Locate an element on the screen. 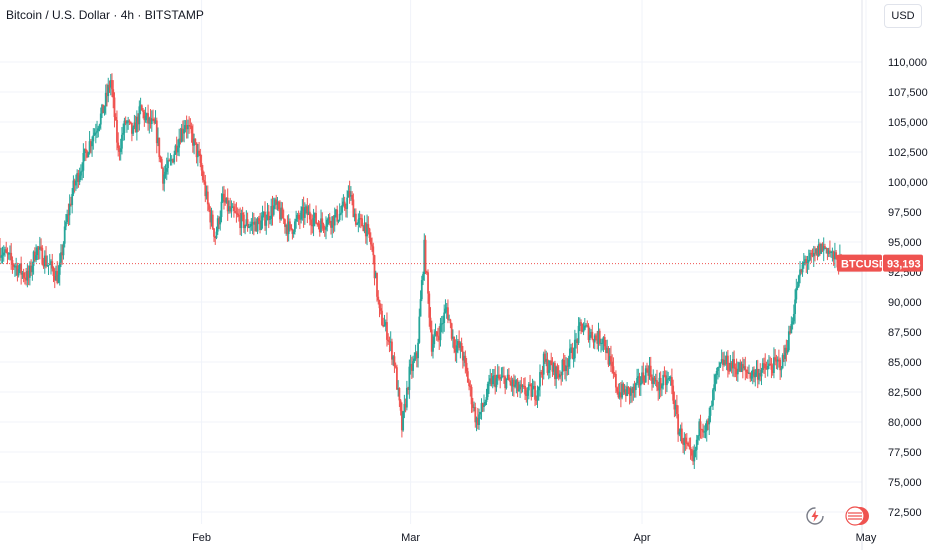  lightning-replay-icon is located at coordinates (815, 516).